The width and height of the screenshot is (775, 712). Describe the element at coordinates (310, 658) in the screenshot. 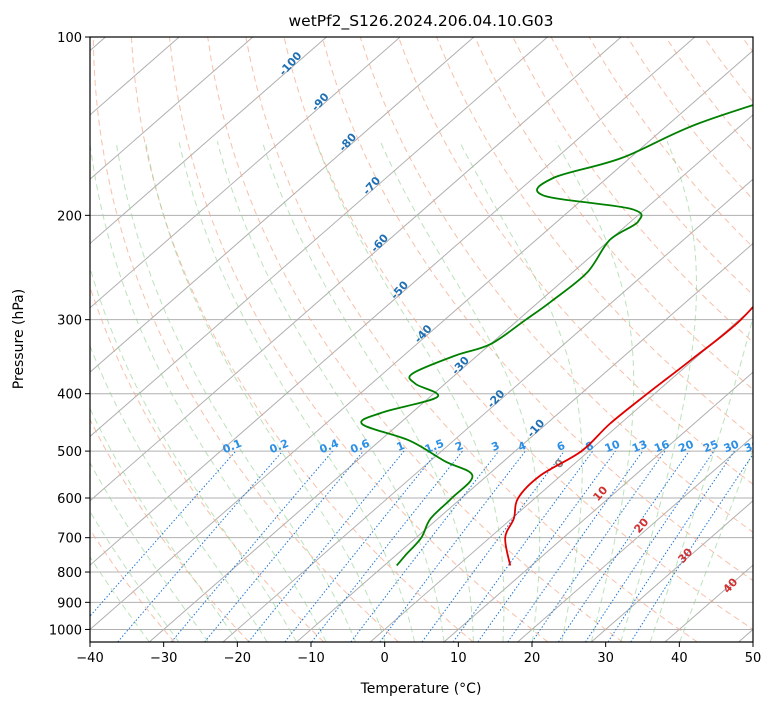

I see `x-tick-label: −10` at that location.